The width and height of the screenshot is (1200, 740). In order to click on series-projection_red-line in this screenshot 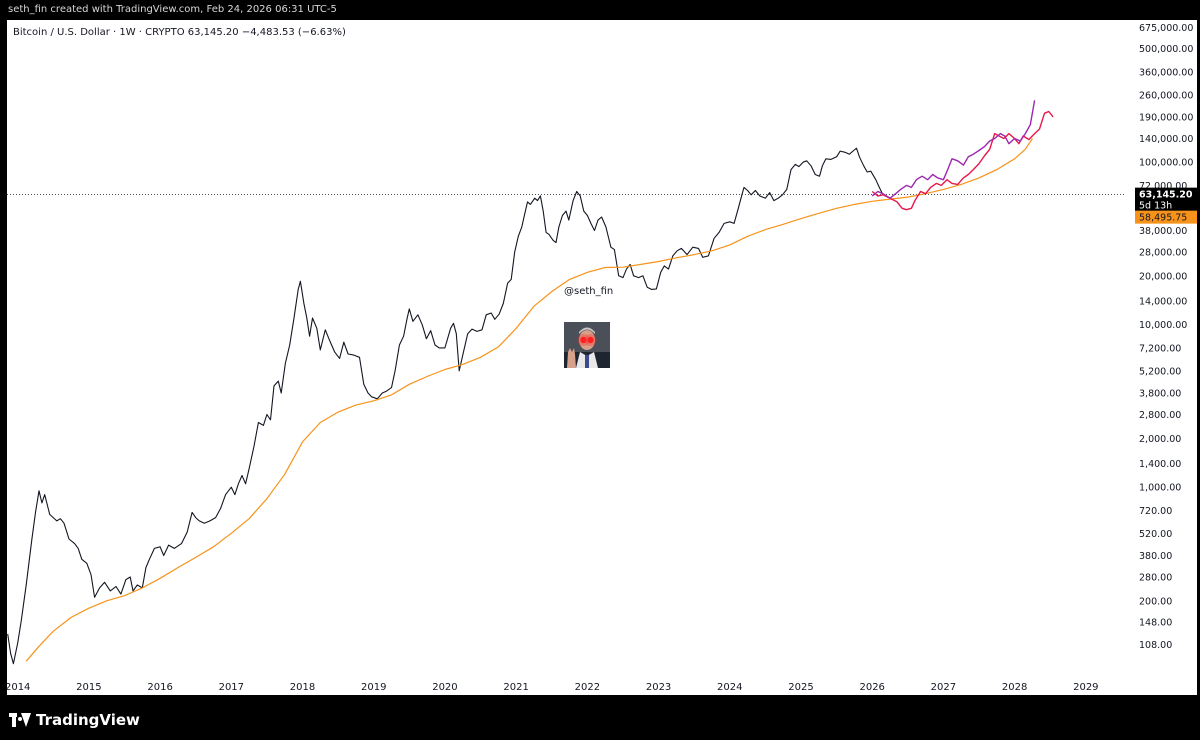, I will do `click(962, 160)`.